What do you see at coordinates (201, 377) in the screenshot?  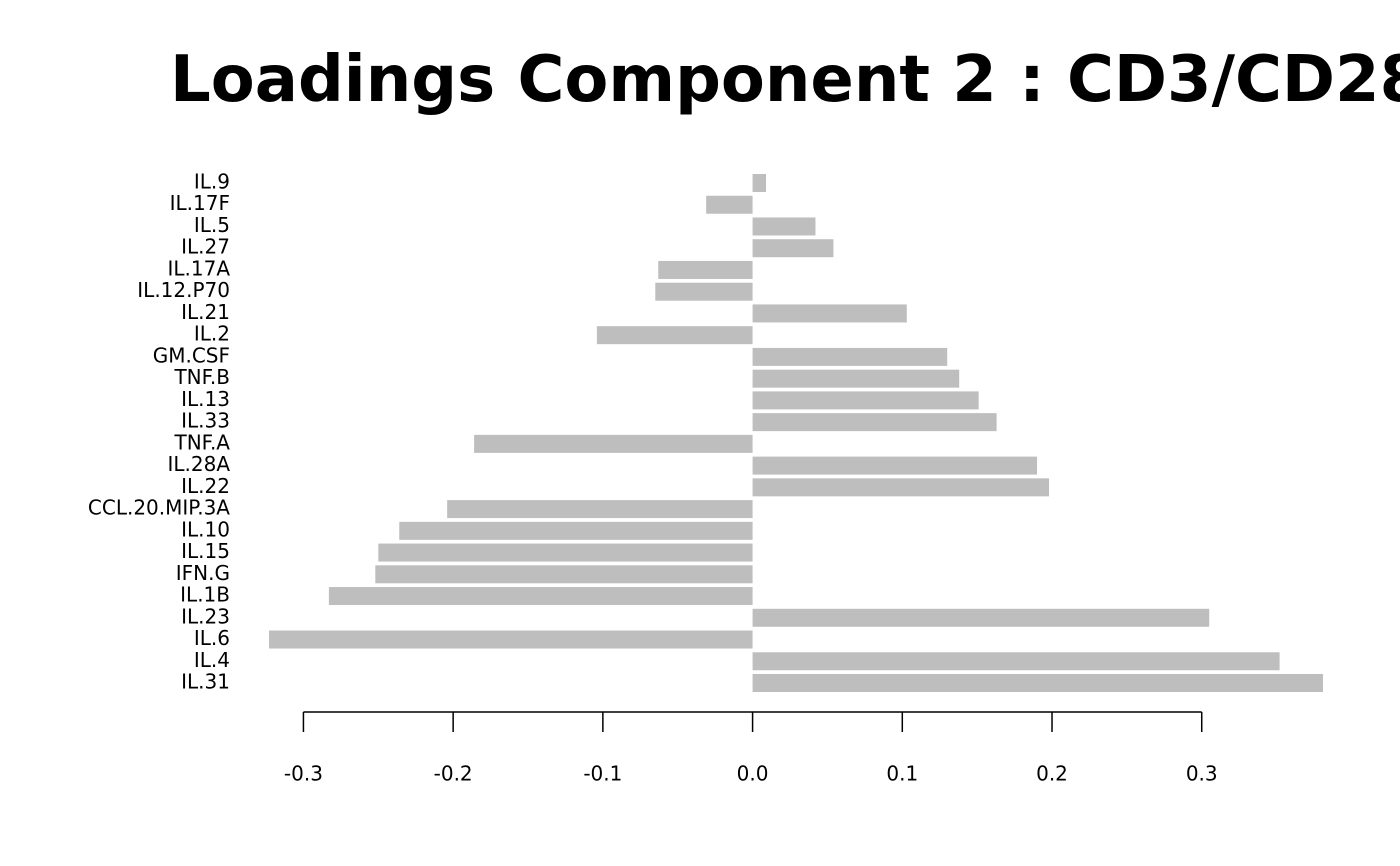 I see `y-tick-label: TNF.B` at bounding box center [201, 377].